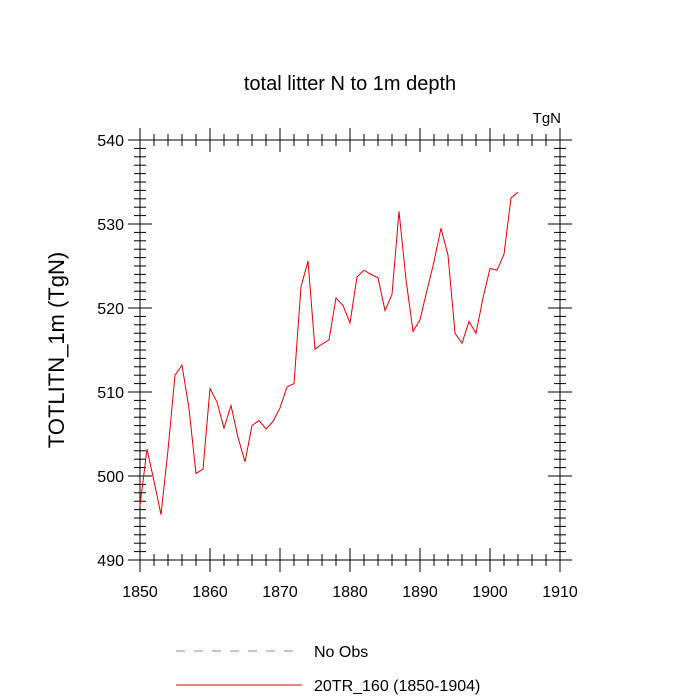 The height and width of the screenshot is (700, 700). What do you see at coordinates (110, 141) in the screenshot?
I see `y-tick-label: 540` at bounding box center [110, 141].